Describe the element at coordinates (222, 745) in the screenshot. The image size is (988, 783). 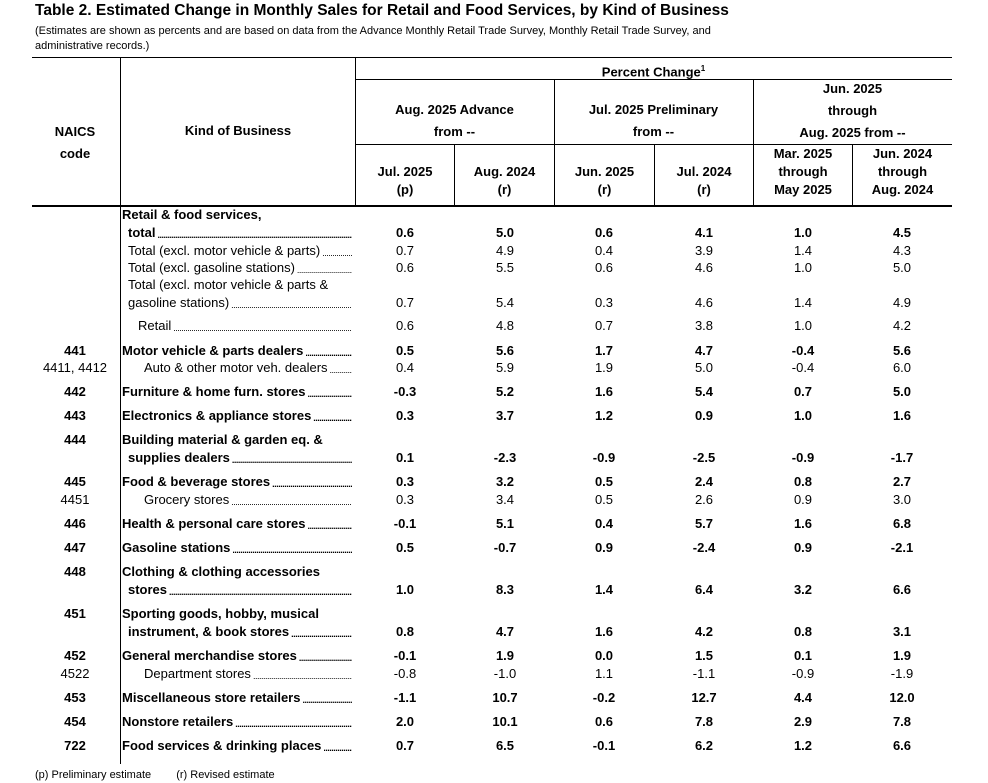
I see `kind-label-line: Food services & drinking places` at that location.